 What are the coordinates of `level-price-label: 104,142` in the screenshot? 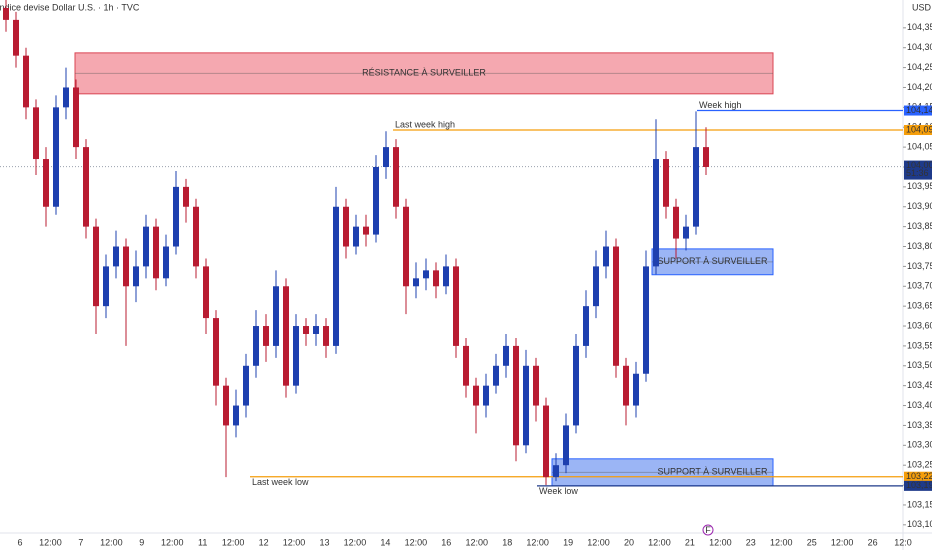 It's located at (919, 110).